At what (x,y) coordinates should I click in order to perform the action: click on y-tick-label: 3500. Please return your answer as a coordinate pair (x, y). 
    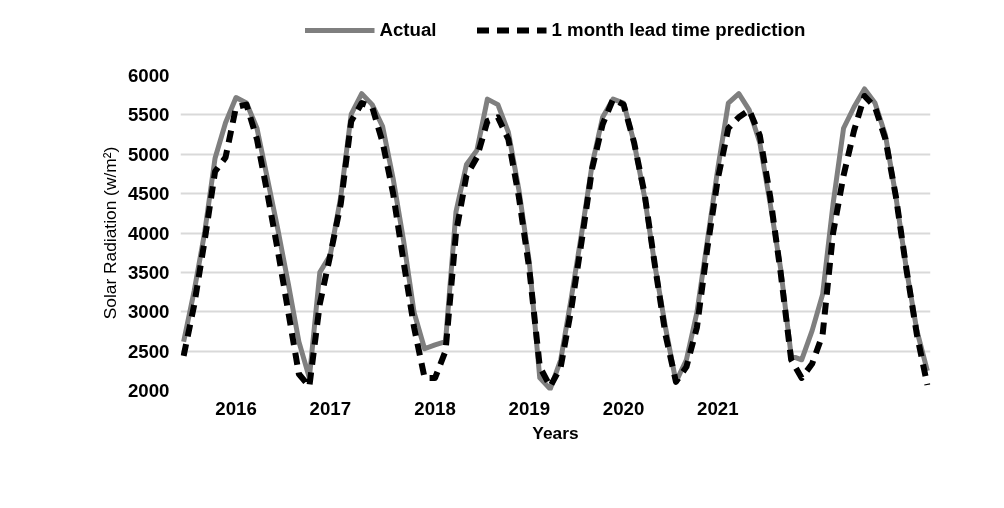
    Looking at the image, I should click on (149, 272).